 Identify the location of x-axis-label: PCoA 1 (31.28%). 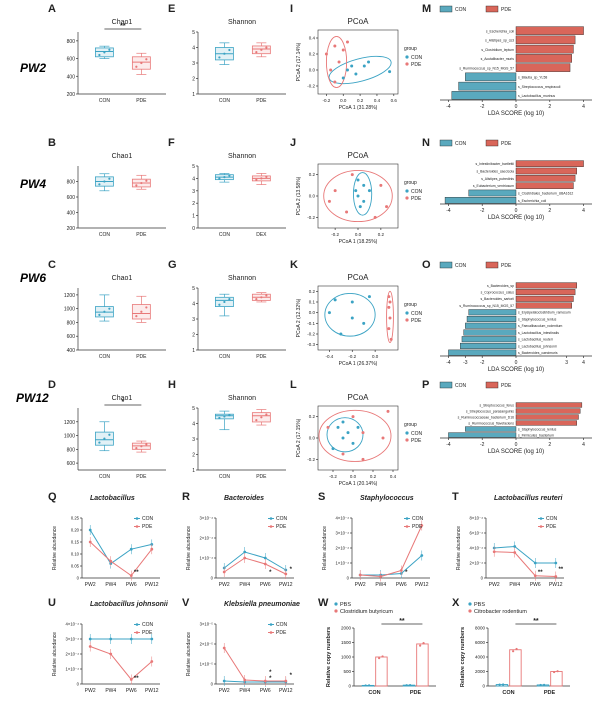
(358, 108).